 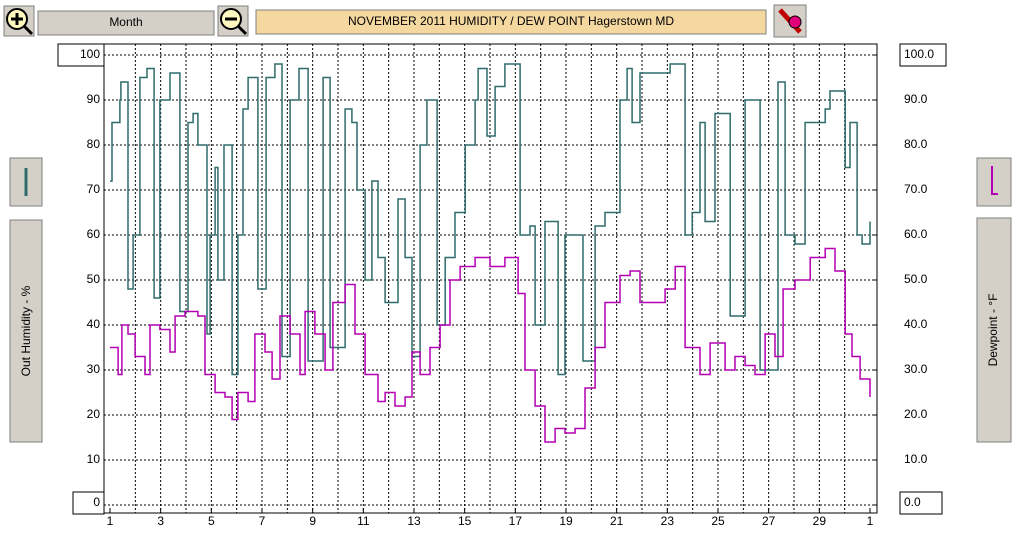 What do you see at coordinates (96, 502) in the screenshot?
I see `y-tick-label: 0` at bounding box center [96, 502].